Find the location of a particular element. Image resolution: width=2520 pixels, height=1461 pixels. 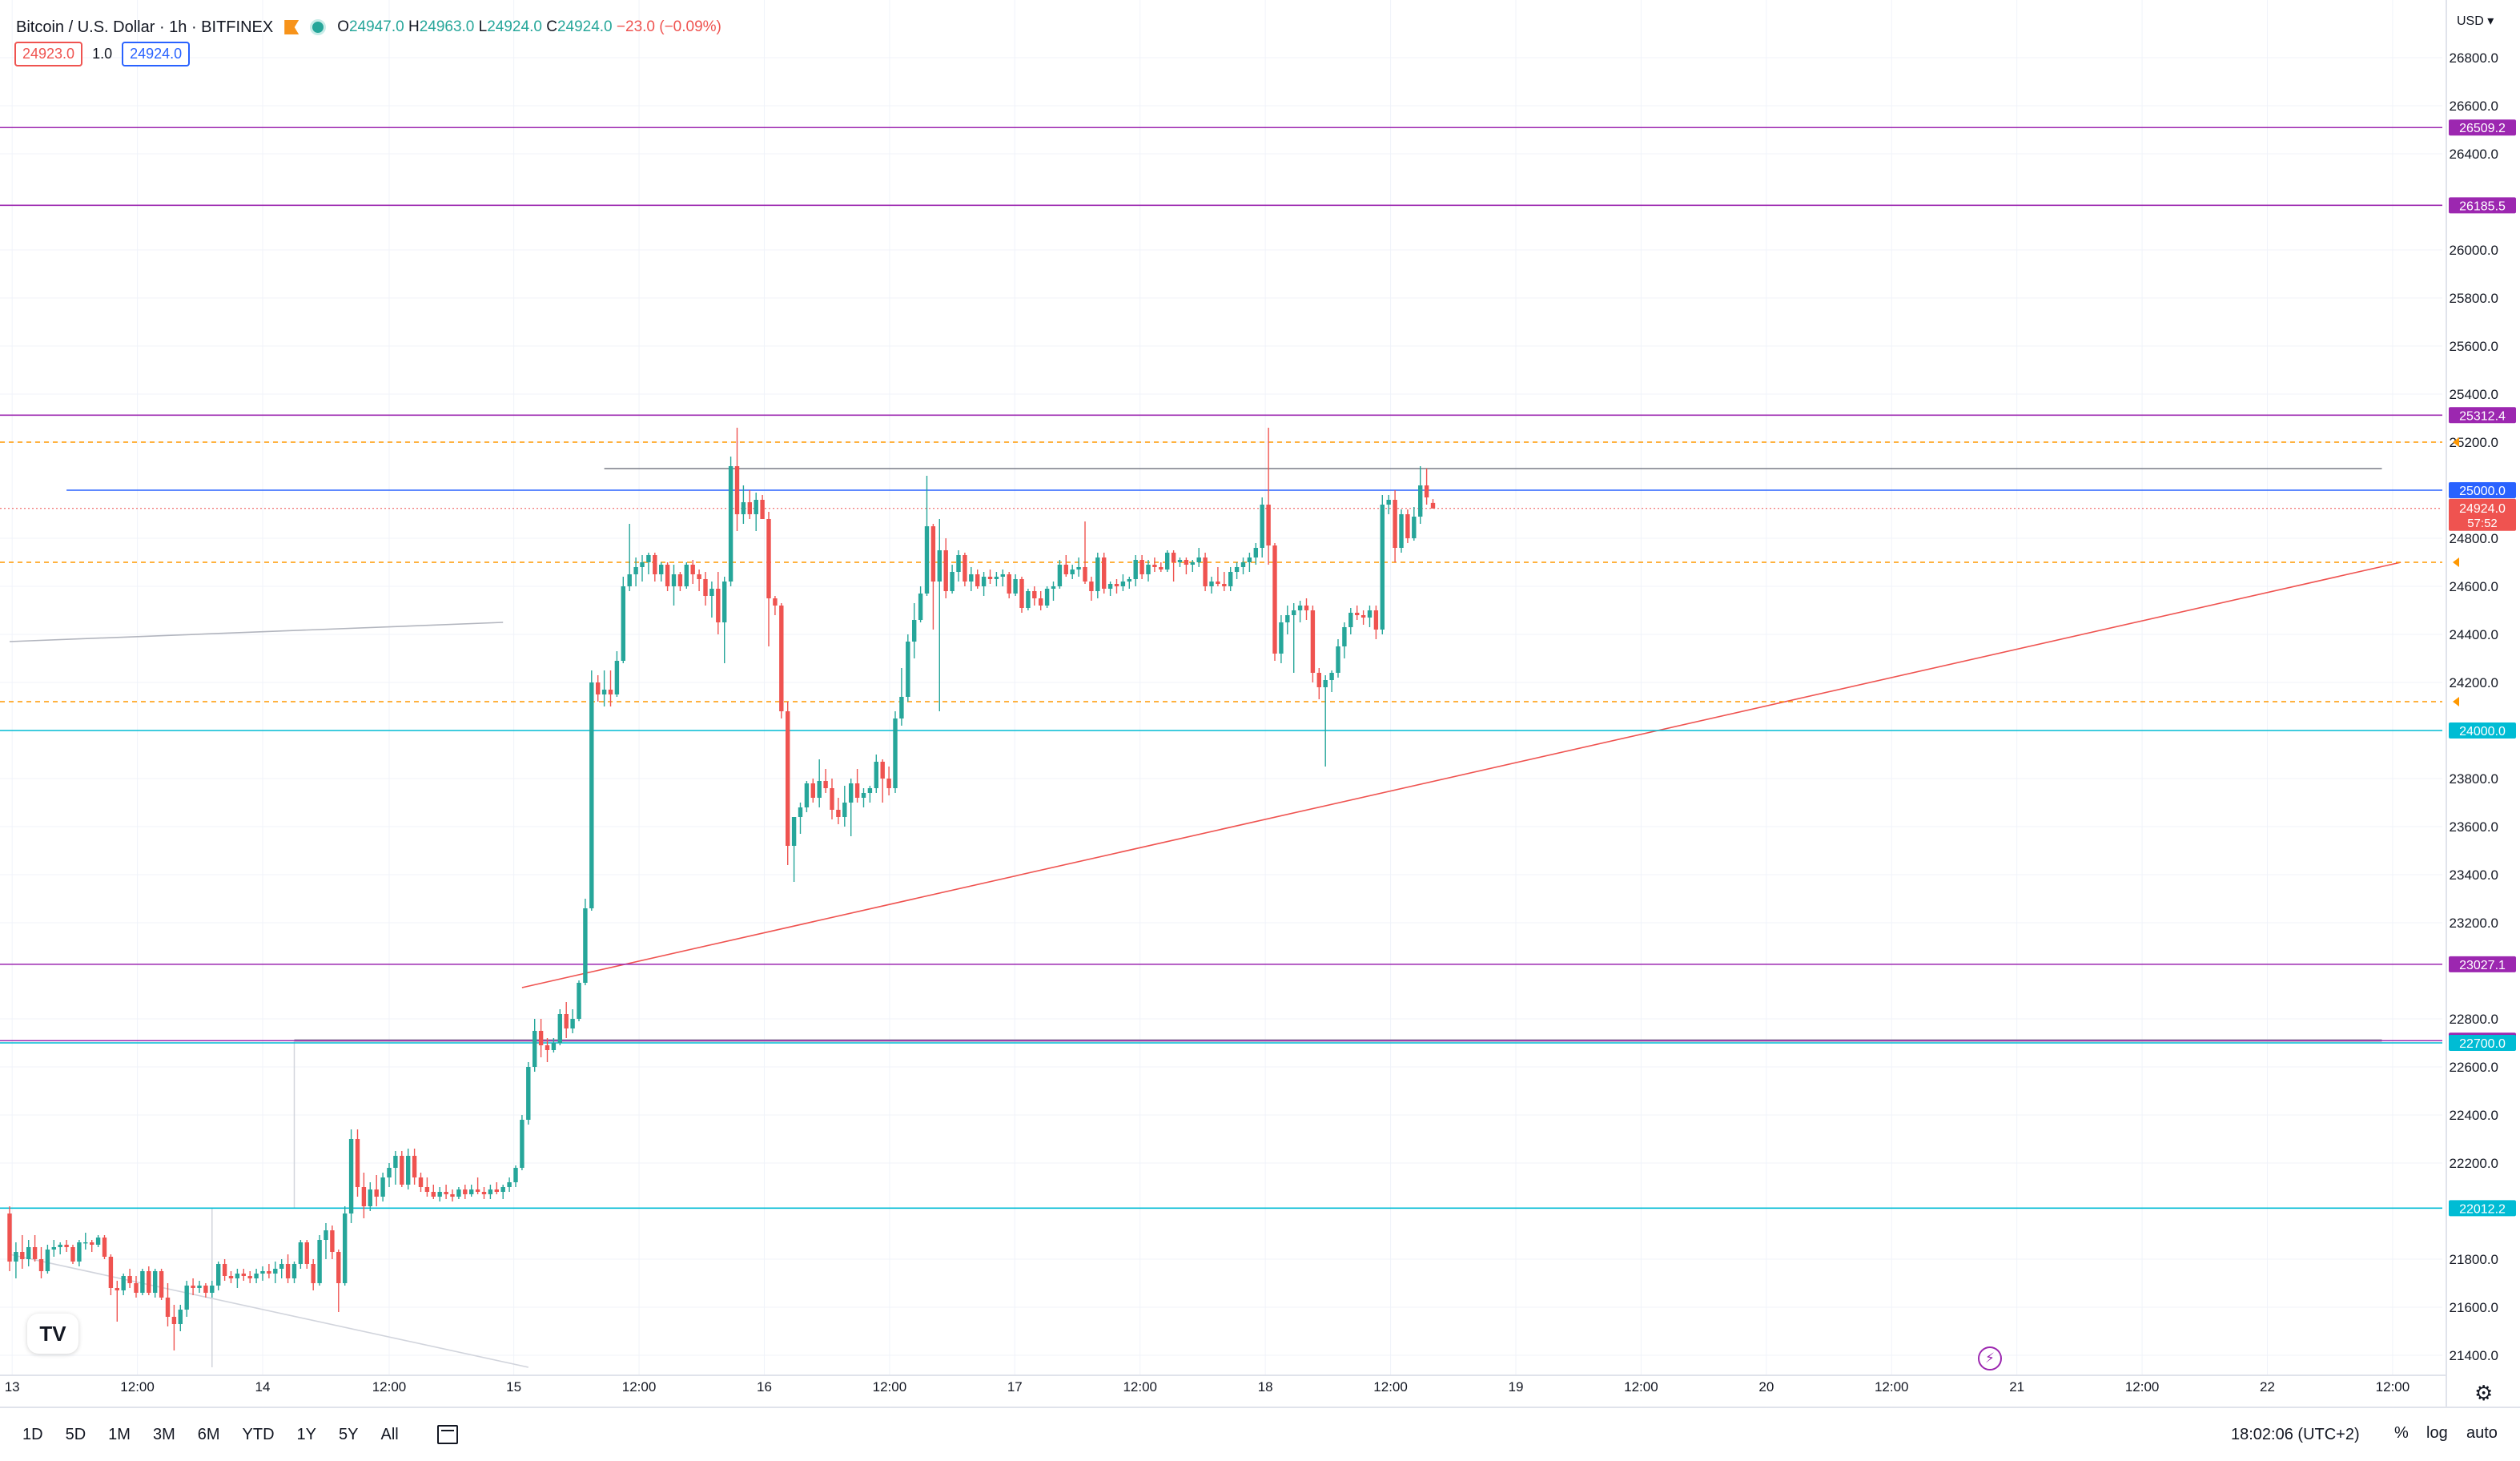

bar-countdown-label: 57:52 is located at coordinates (2482, 523).